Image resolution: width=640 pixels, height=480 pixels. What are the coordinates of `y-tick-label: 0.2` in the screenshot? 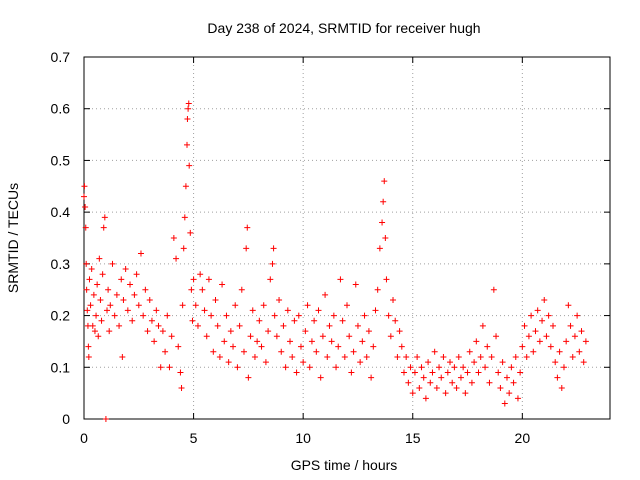 It's located at (61, 316).